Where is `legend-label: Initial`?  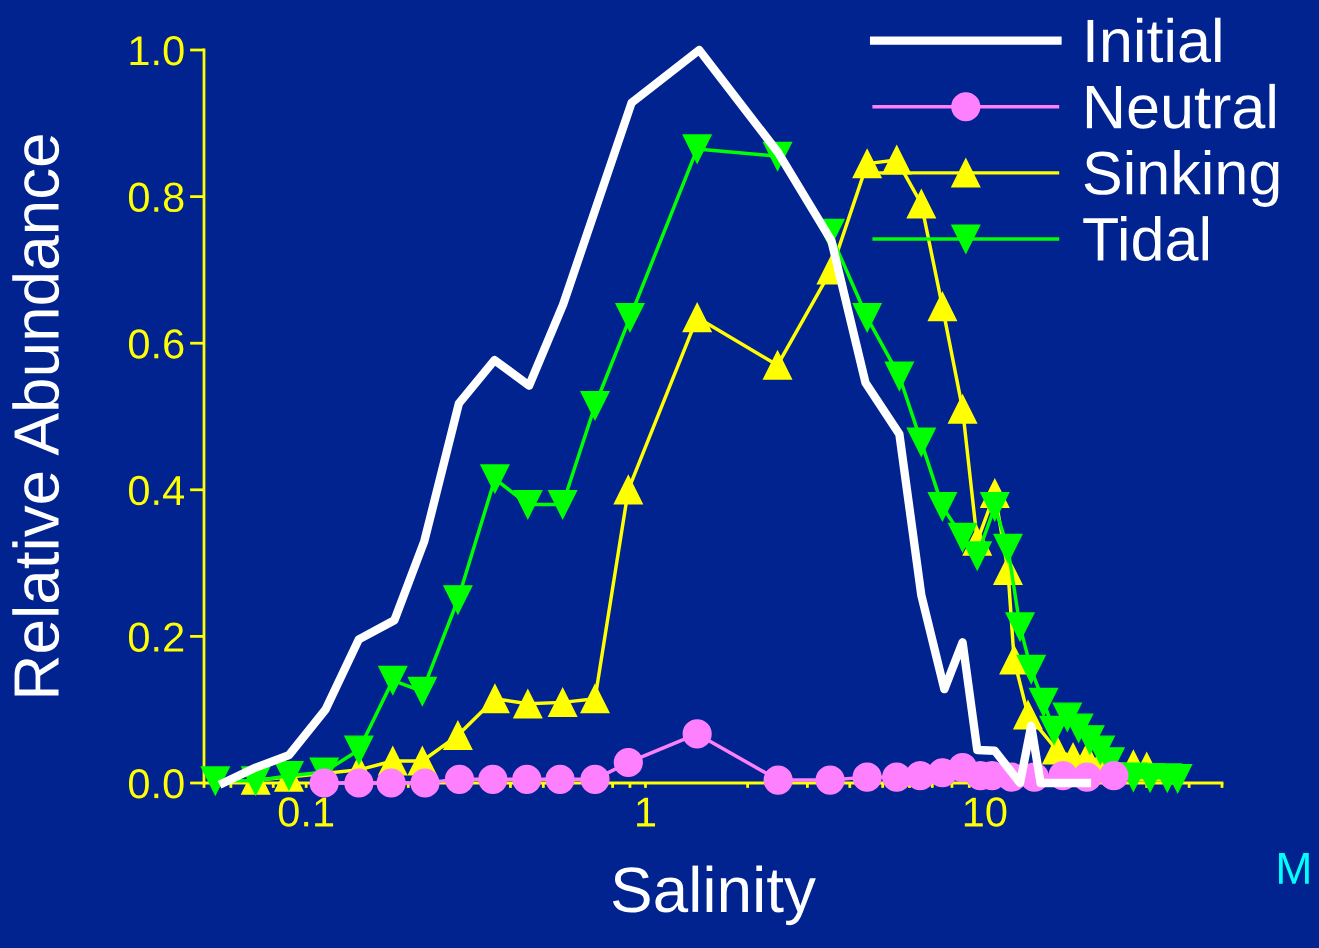 legend-label: Initial is located at coordinates (1154, 40).